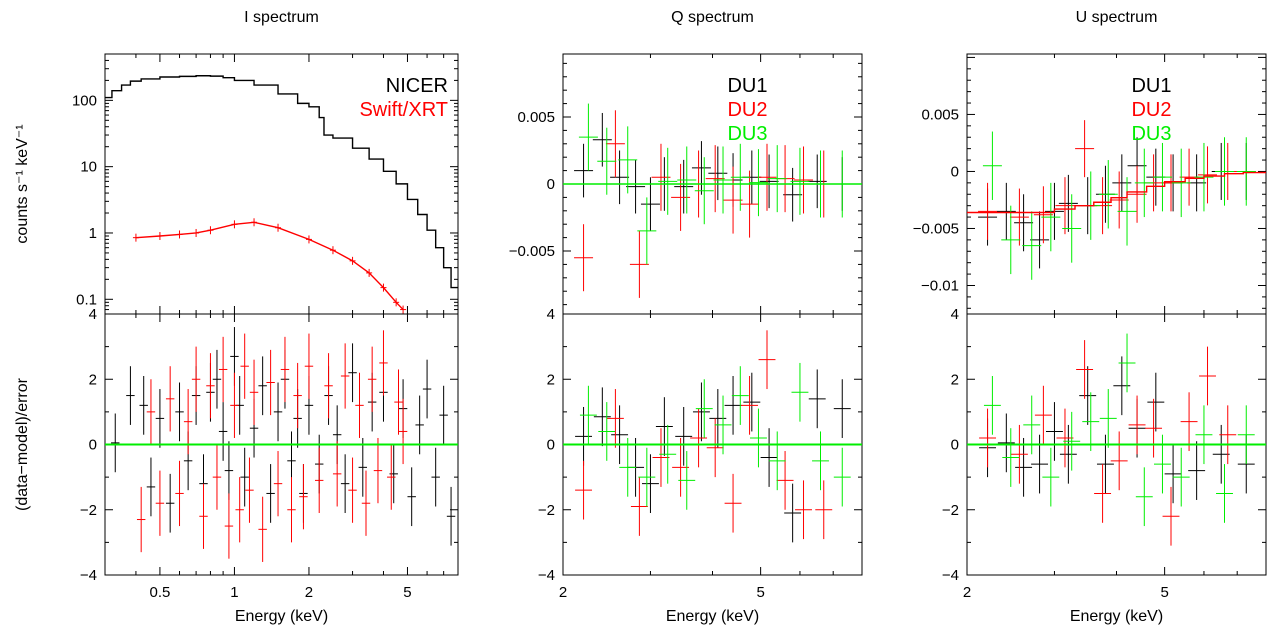 This screenshot has height=631, width=1275. Describe the element at coordinates (1117, 17) in the screenshot. I see `panel-title: U spectrum` at that location.